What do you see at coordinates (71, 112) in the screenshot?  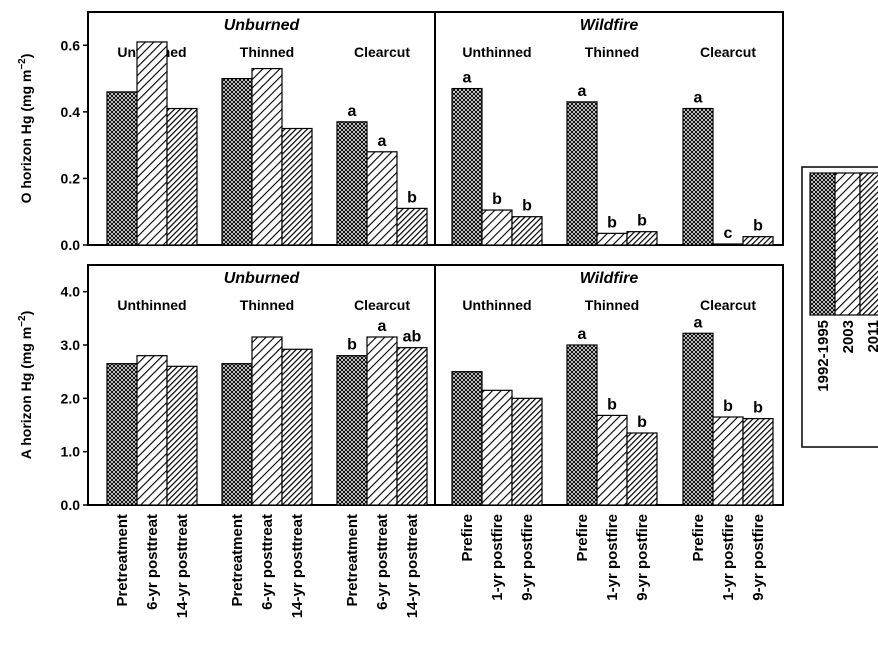 I see `y-tick-label: 0.4` at bounding box center [71, 112].